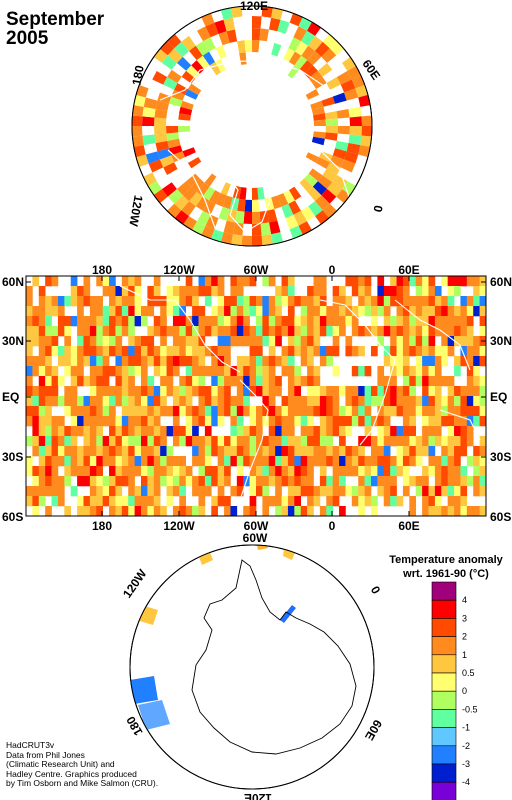 The height and width of the screenshot is (800, 512). What do you see at coordinates (102, 270) in the screenshot?
I see `wm-top-lon-180: 180` at bounding box center [102, 270].